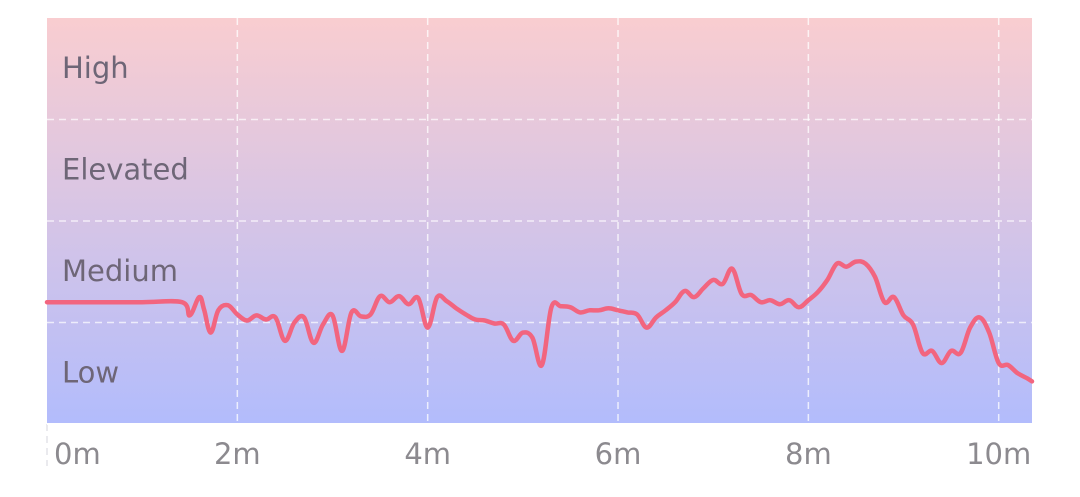 The width and height of the screenshot is (1080, 497). I want to click on x-tick-label: 6m, so click(618, 454).